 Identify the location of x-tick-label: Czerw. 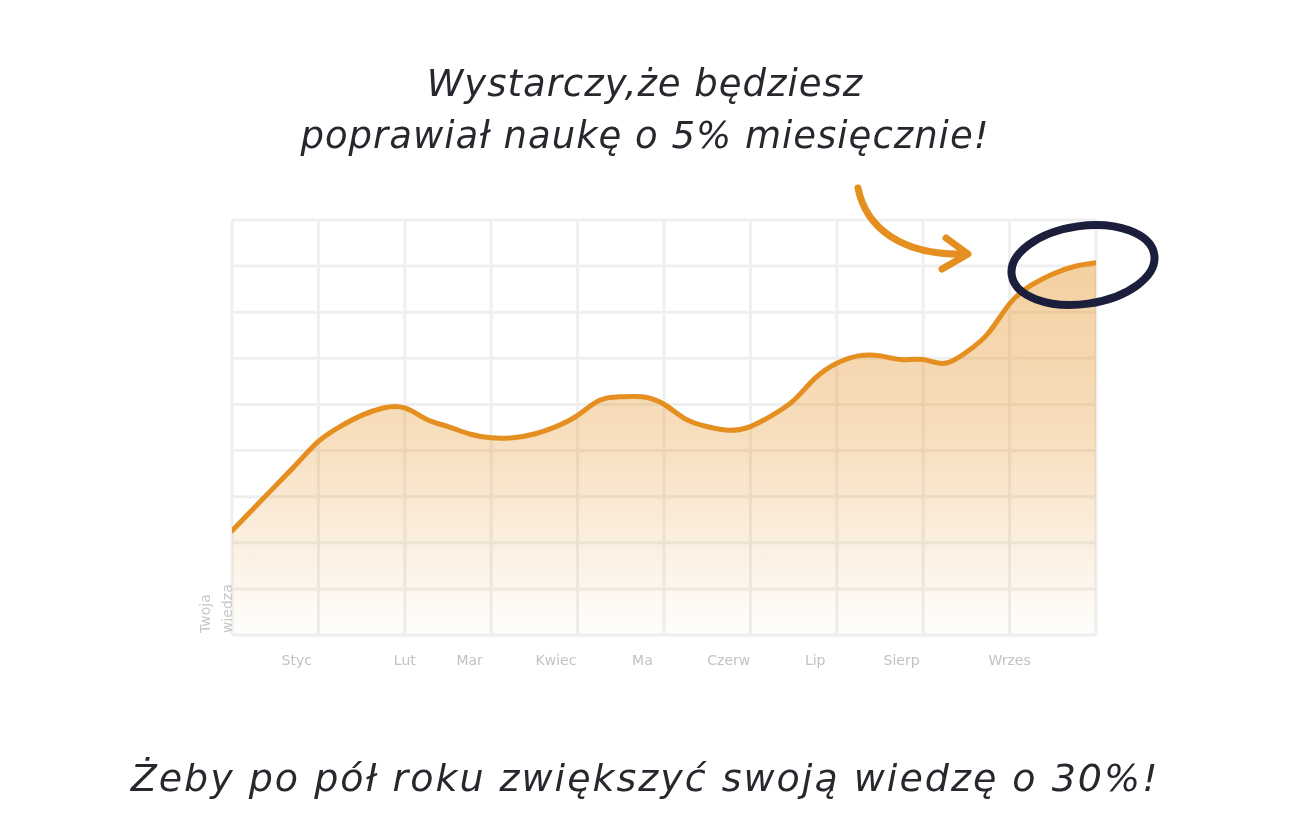
(729, 659).